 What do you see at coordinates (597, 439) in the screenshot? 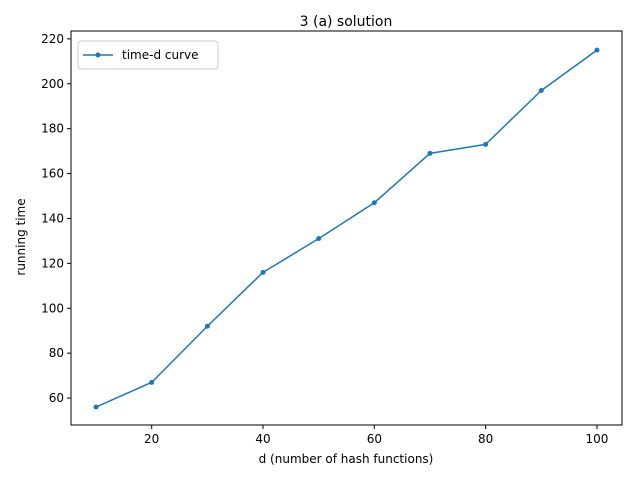
I see `x-tick-label: 100` at bounding box center [597, 439].